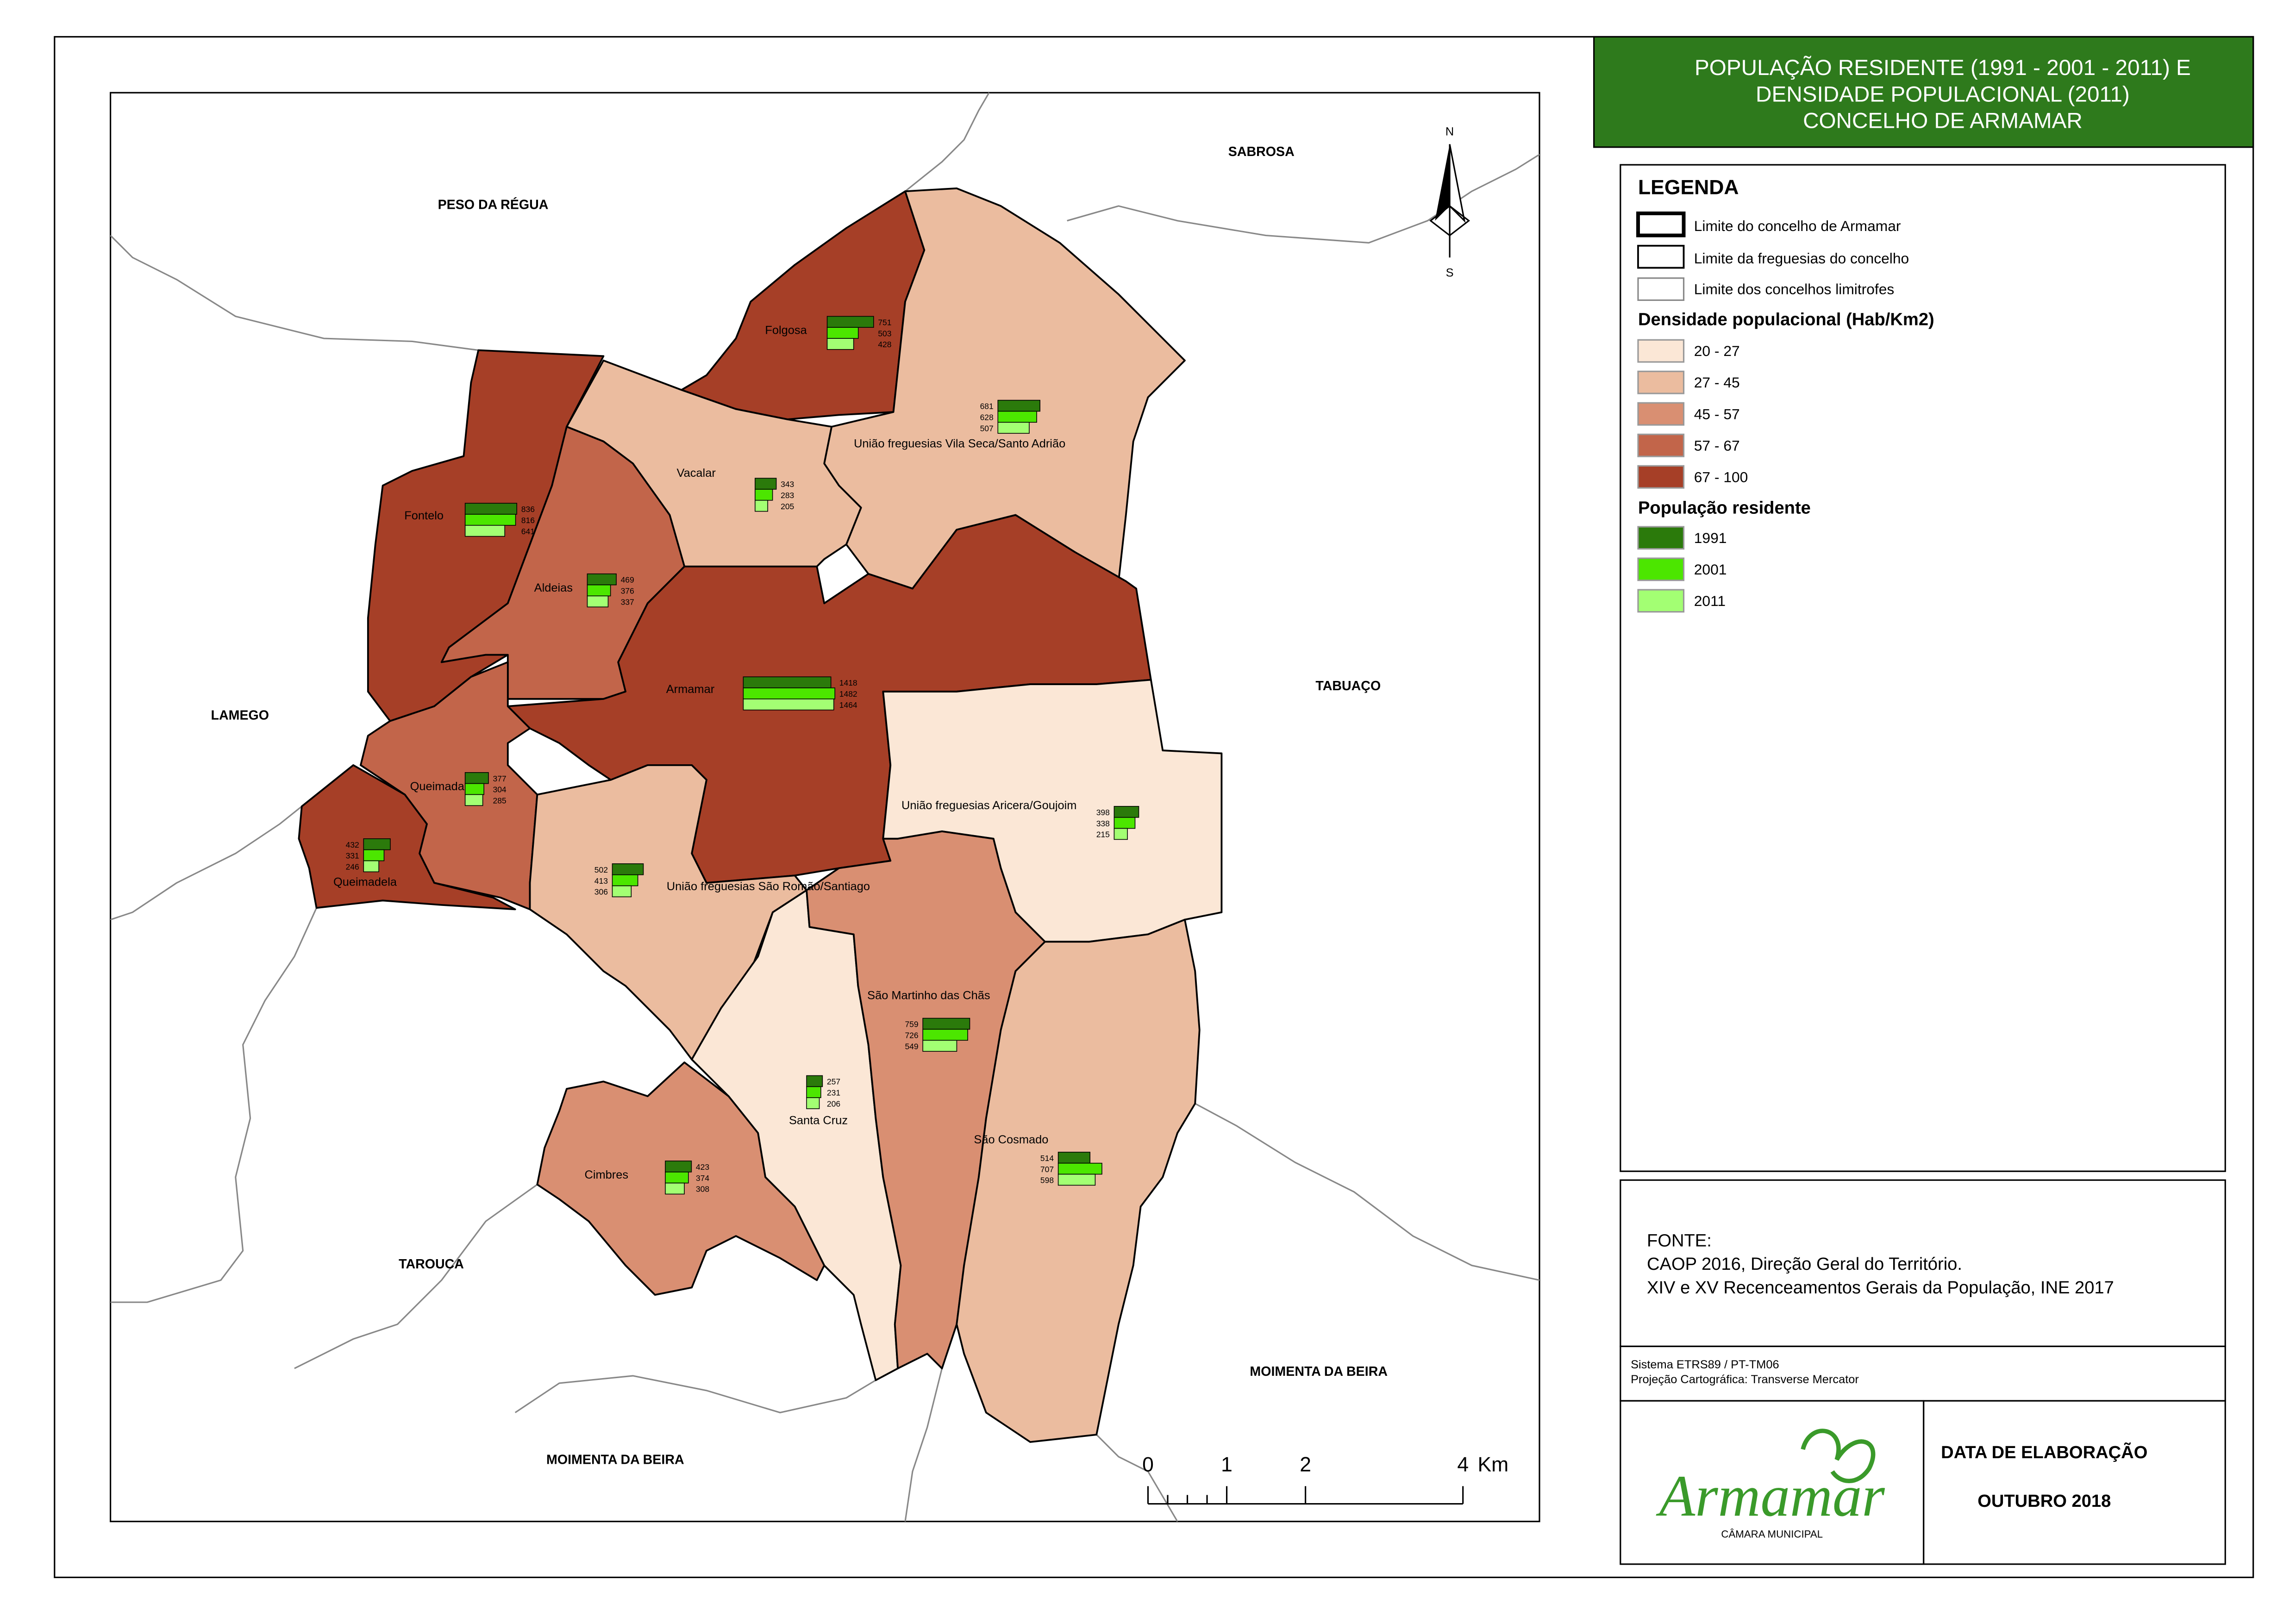 The image size is (2296, 1623). What do you see at coordinates (2044, 1452) in the screenshot?
I see `date-title: DATA DE ELABORAÇÃO` at bounding box center [2044, 1452].